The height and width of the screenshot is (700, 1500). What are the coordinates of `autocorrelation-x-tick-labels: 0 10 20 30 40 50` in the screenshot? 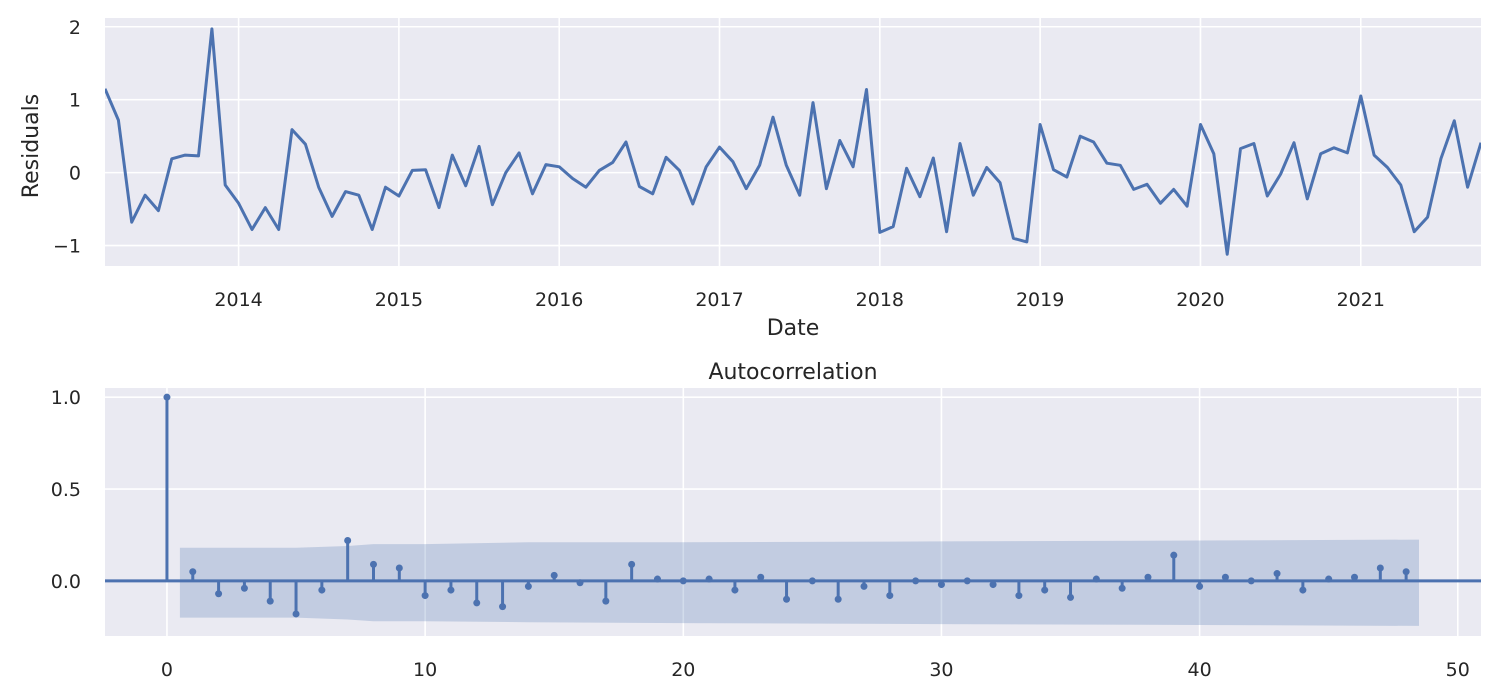 It's located at (815, 670).